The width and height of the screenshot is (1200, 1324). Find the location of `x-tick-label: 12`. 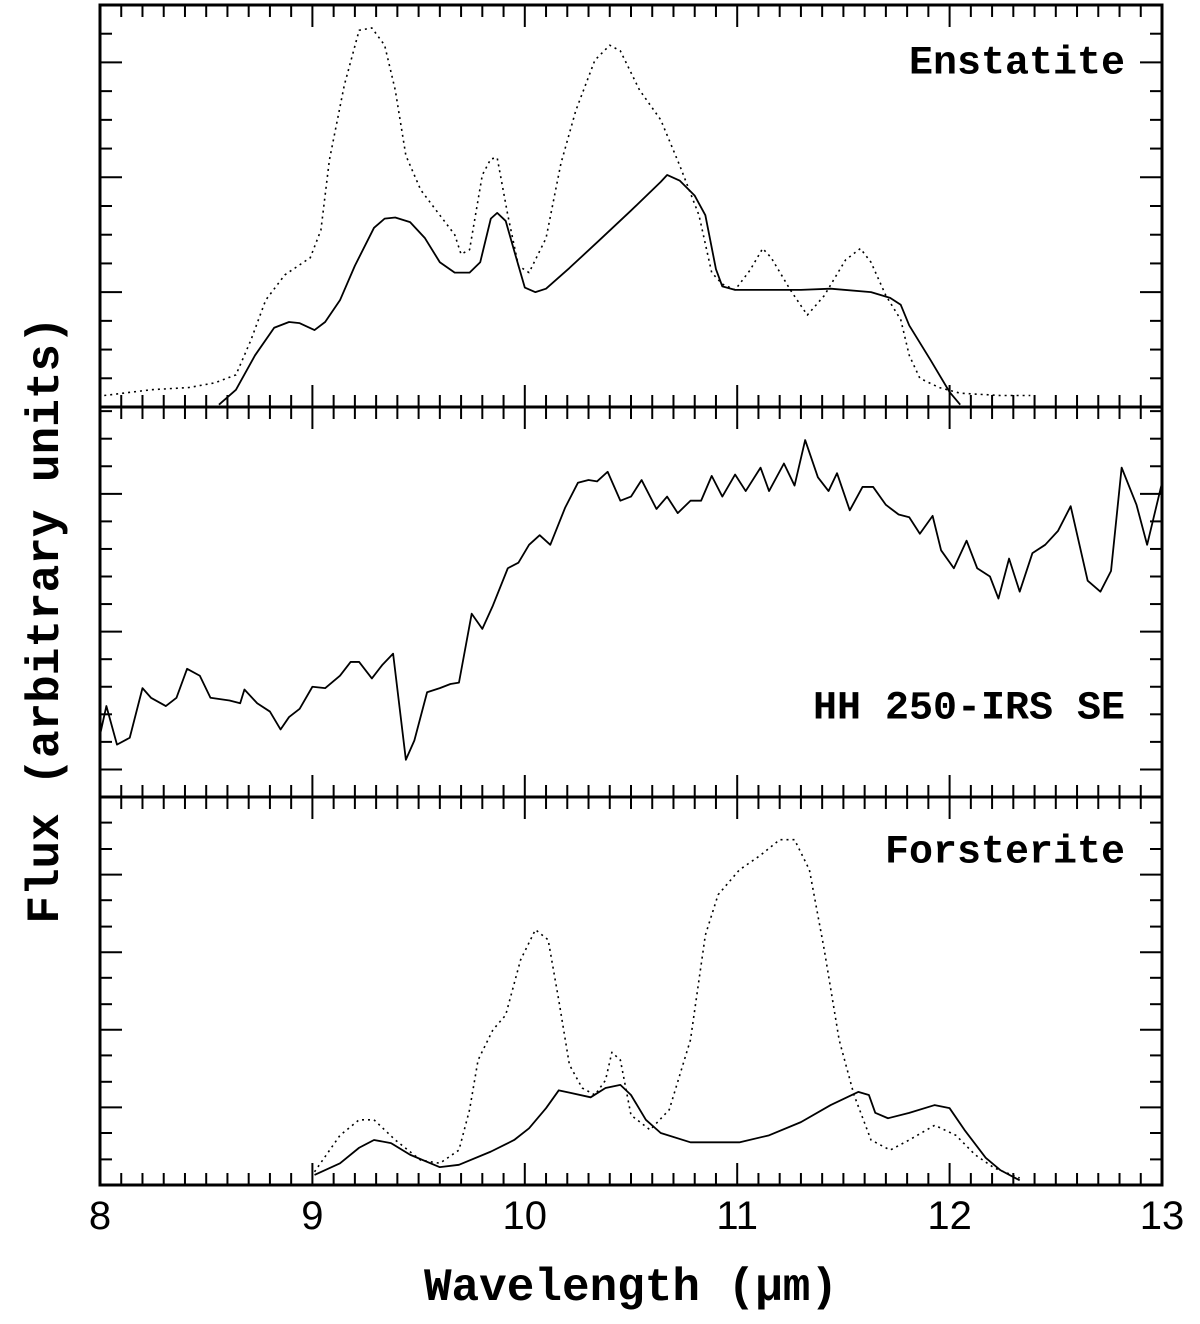

x-tick-label: 12 is located at coordinates (949, 1216).